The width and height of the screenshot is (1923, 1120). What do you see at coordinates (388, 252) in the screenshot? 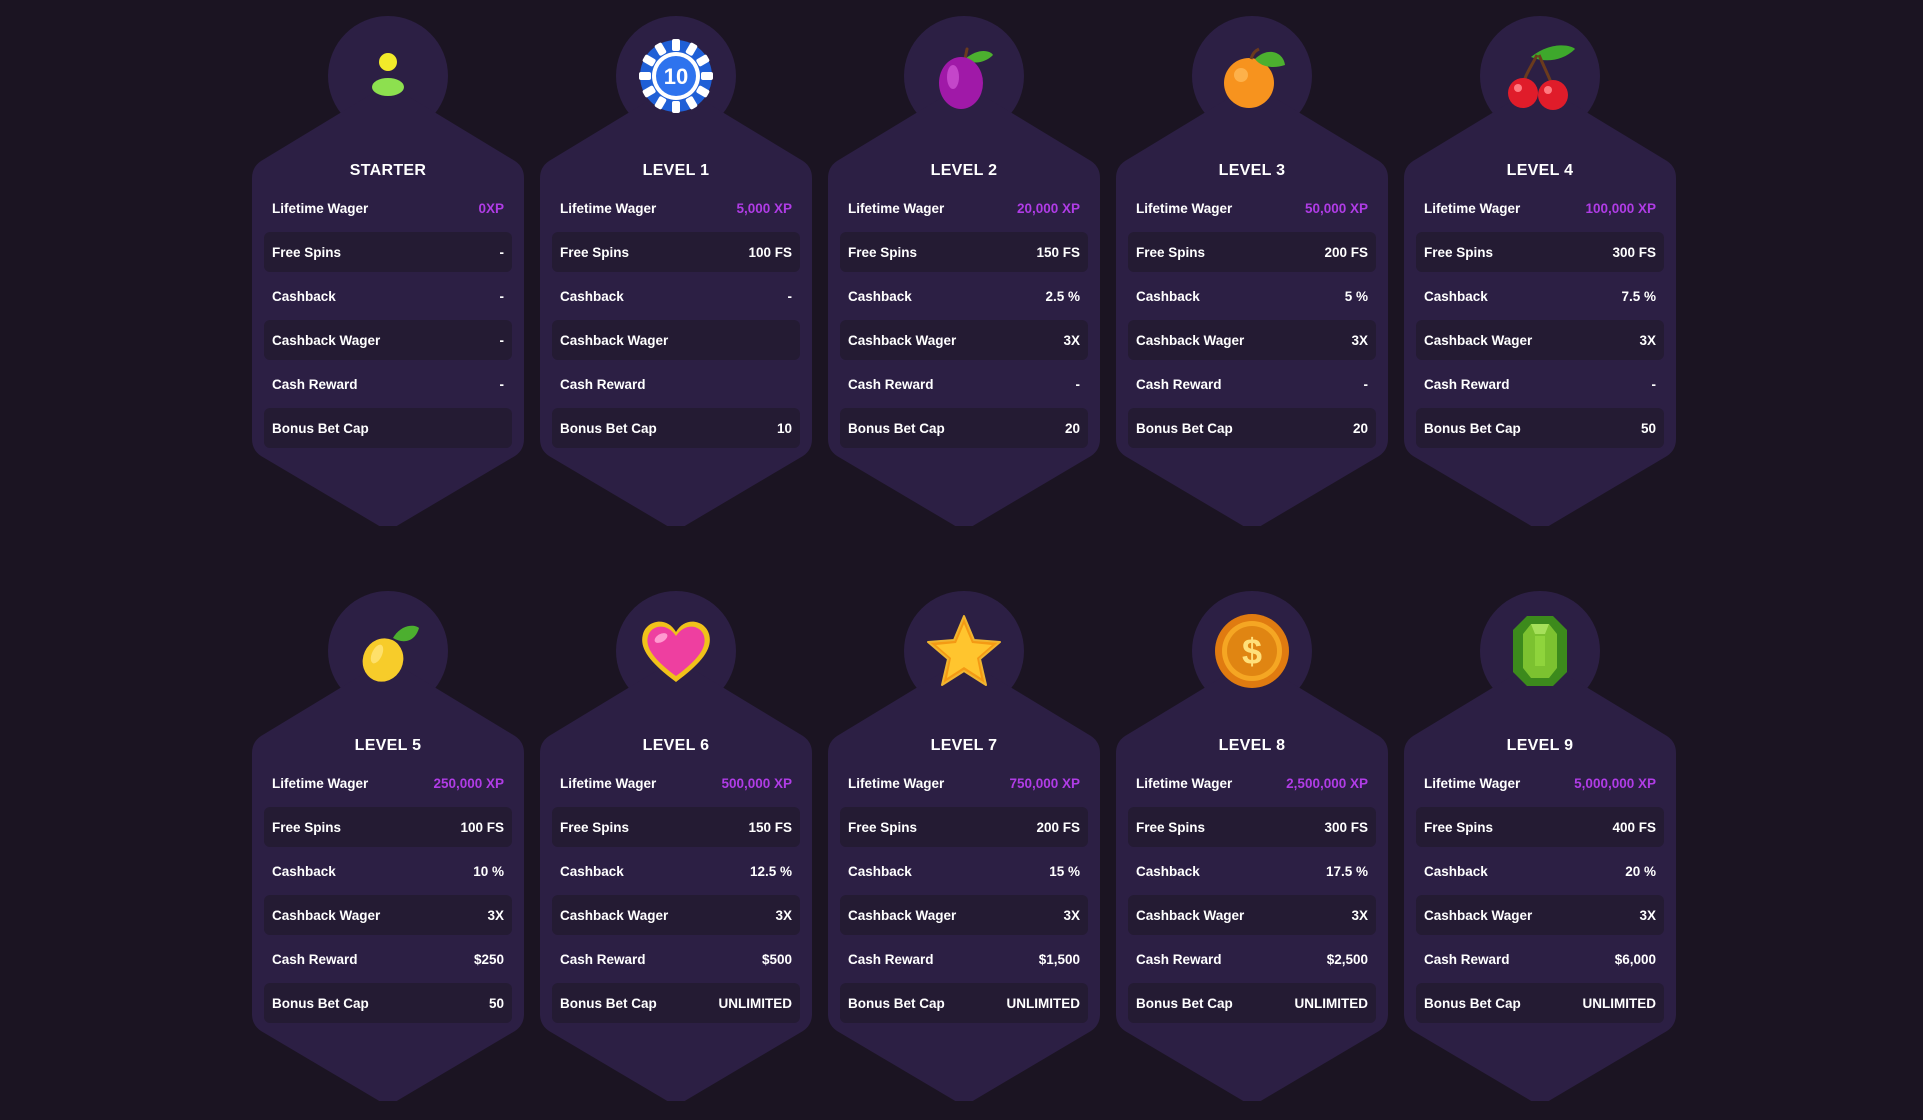
I see `stat-row: Free Spins -` at bounding box center [388, 252].